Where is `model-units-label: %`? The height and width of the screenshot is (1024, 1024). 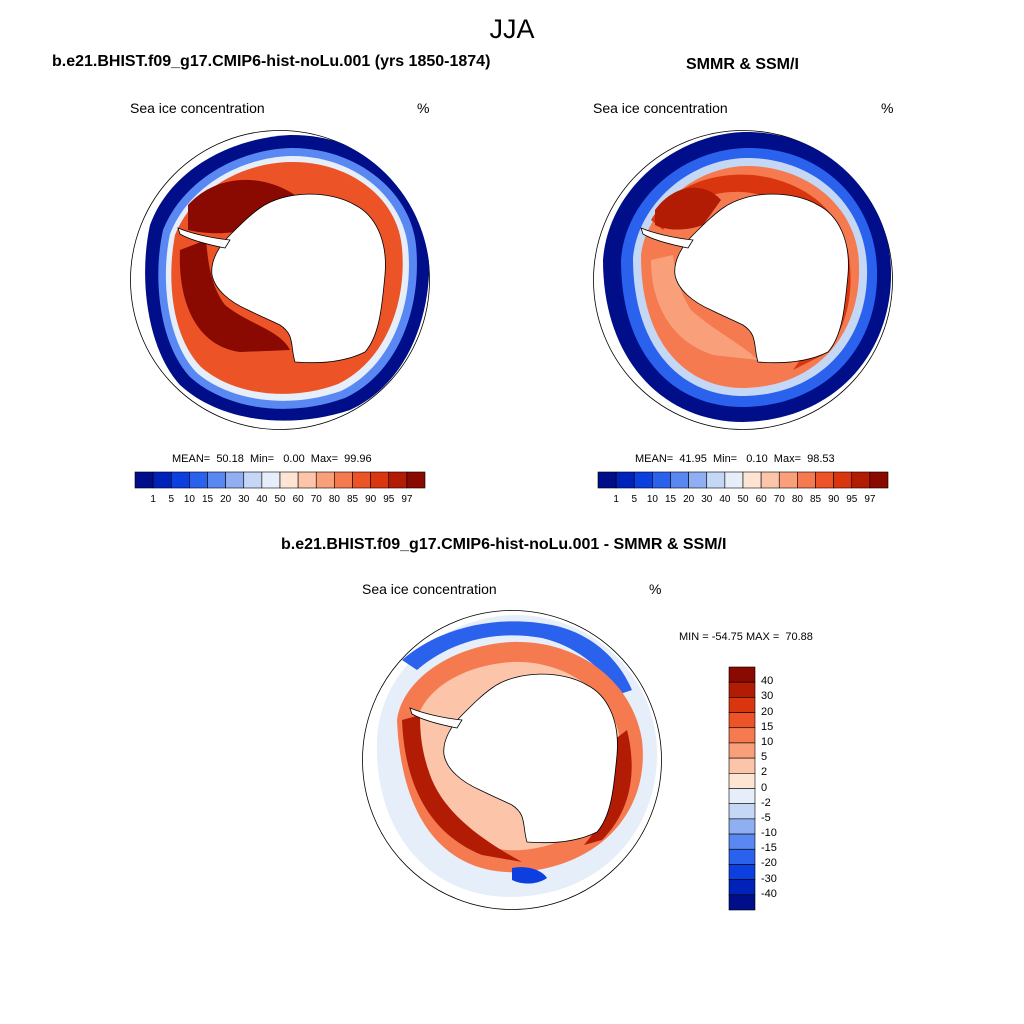
model-units-label: % is located at coordinates (423, 108).